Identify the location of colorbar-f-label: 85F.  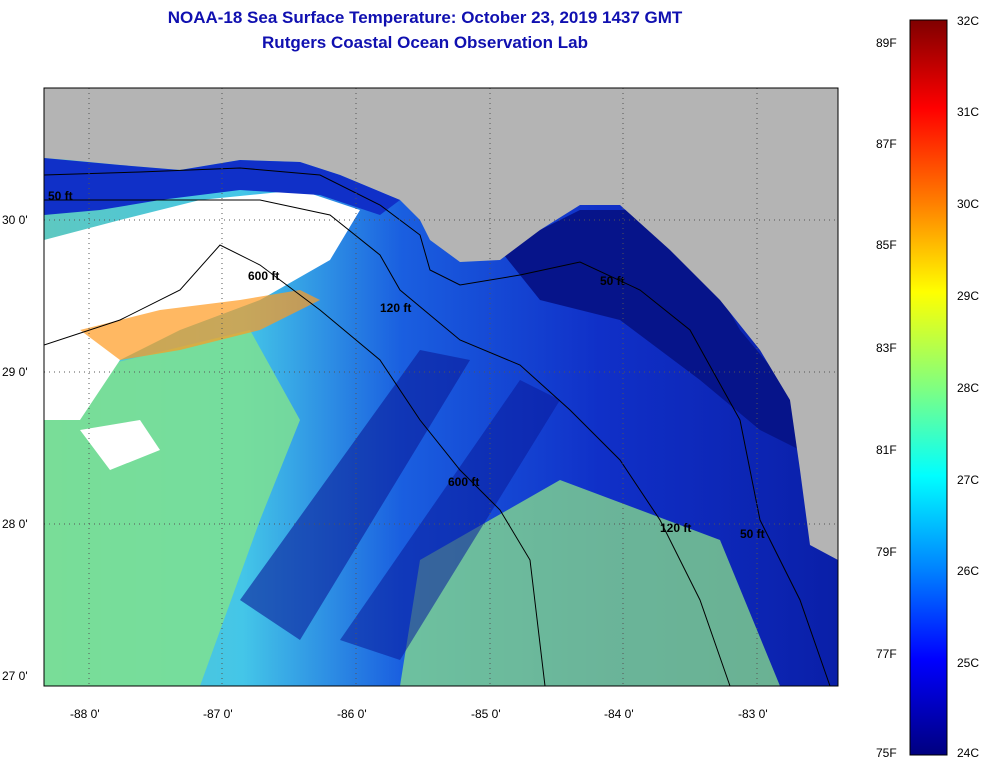
(886, 245).